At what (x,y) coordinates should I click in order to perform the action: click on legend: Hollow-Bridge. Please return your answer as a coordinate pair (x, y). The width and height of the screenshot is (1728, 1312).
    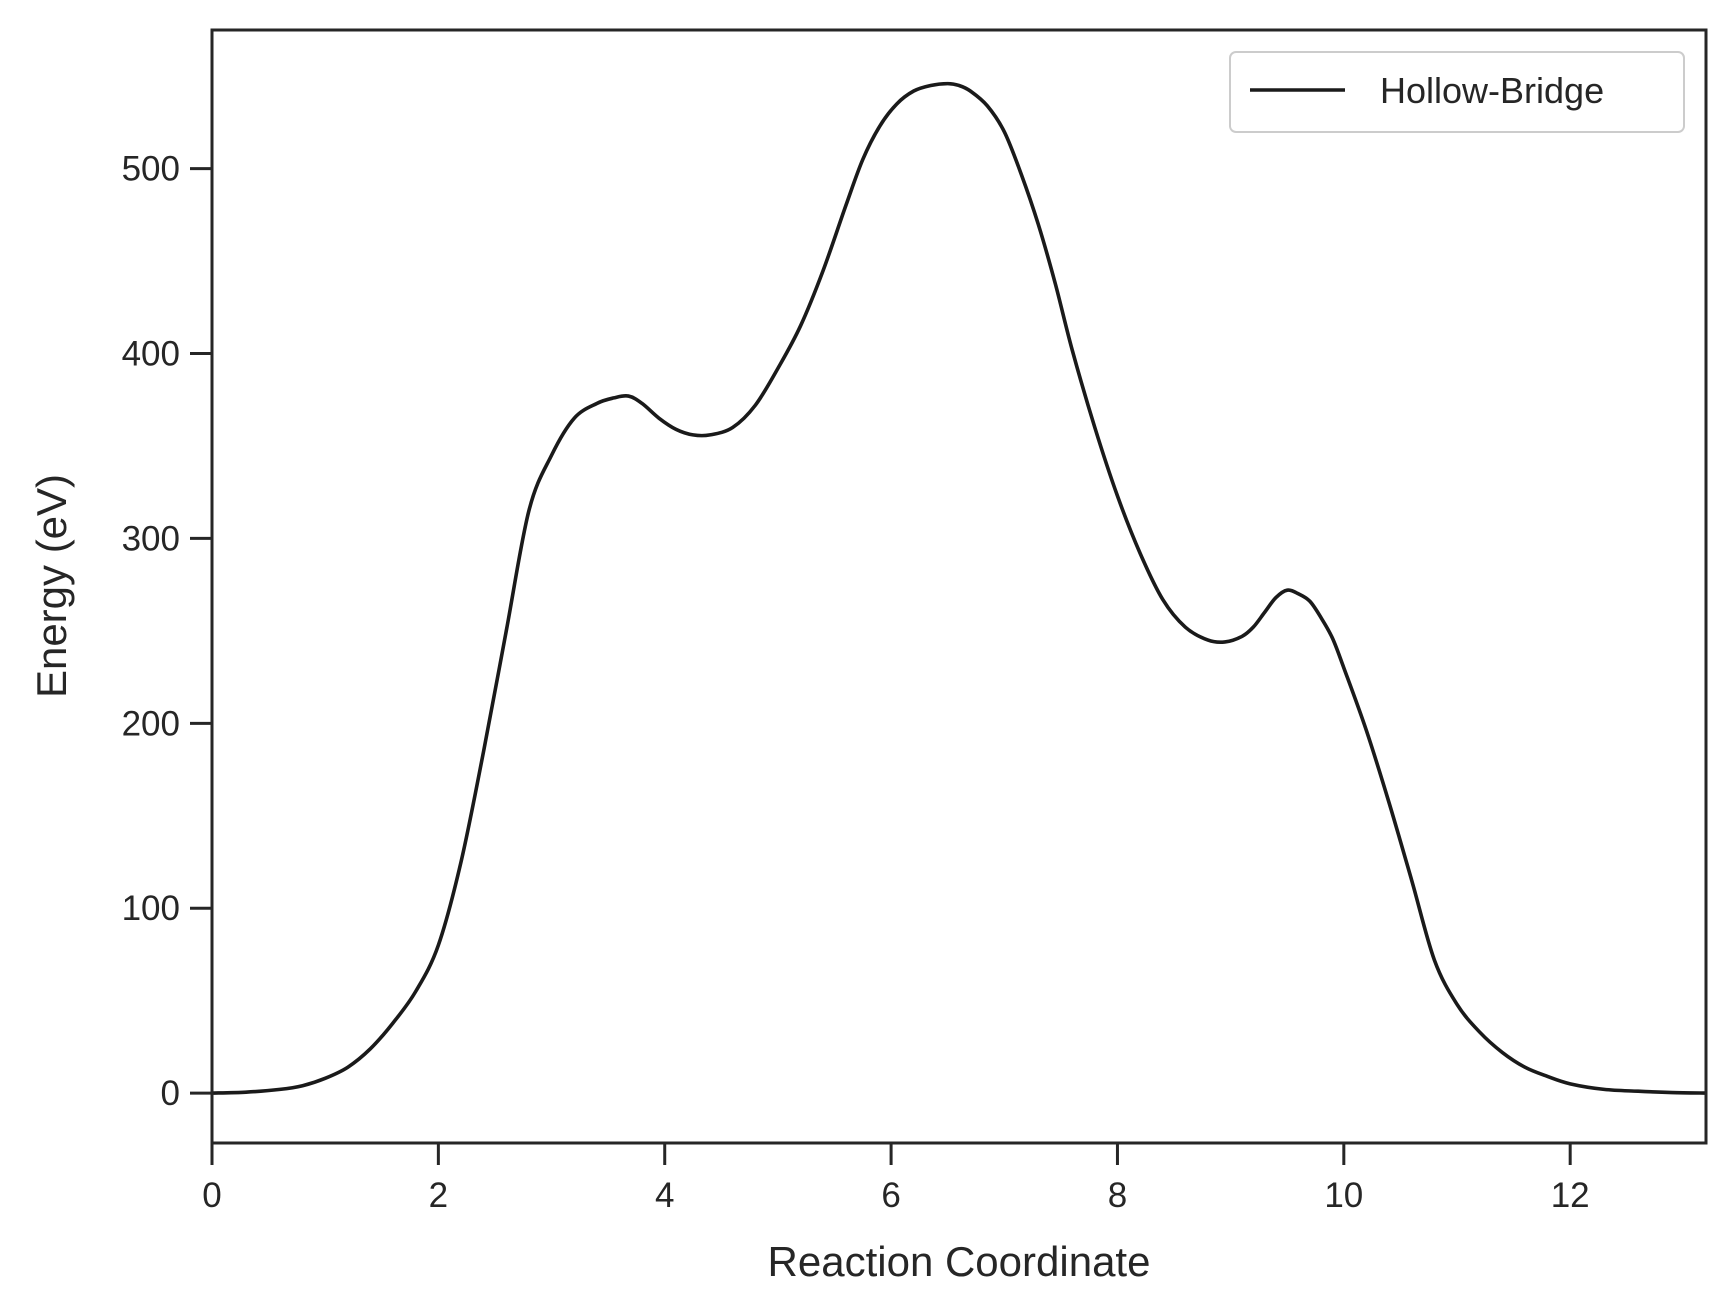
    Looking at the image, I should click on (1457, 92).